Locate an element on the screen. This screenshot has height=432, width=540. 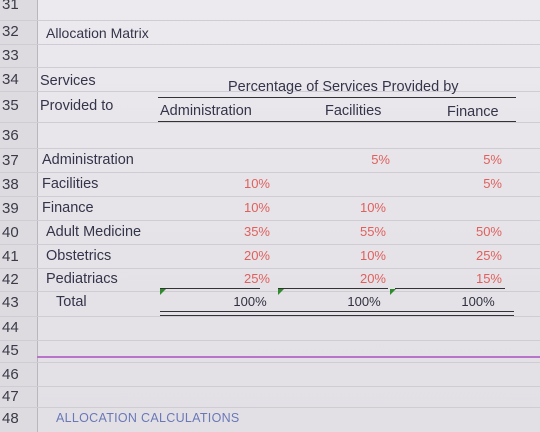
total-finance: 100% is located at coordinates (478, 301).